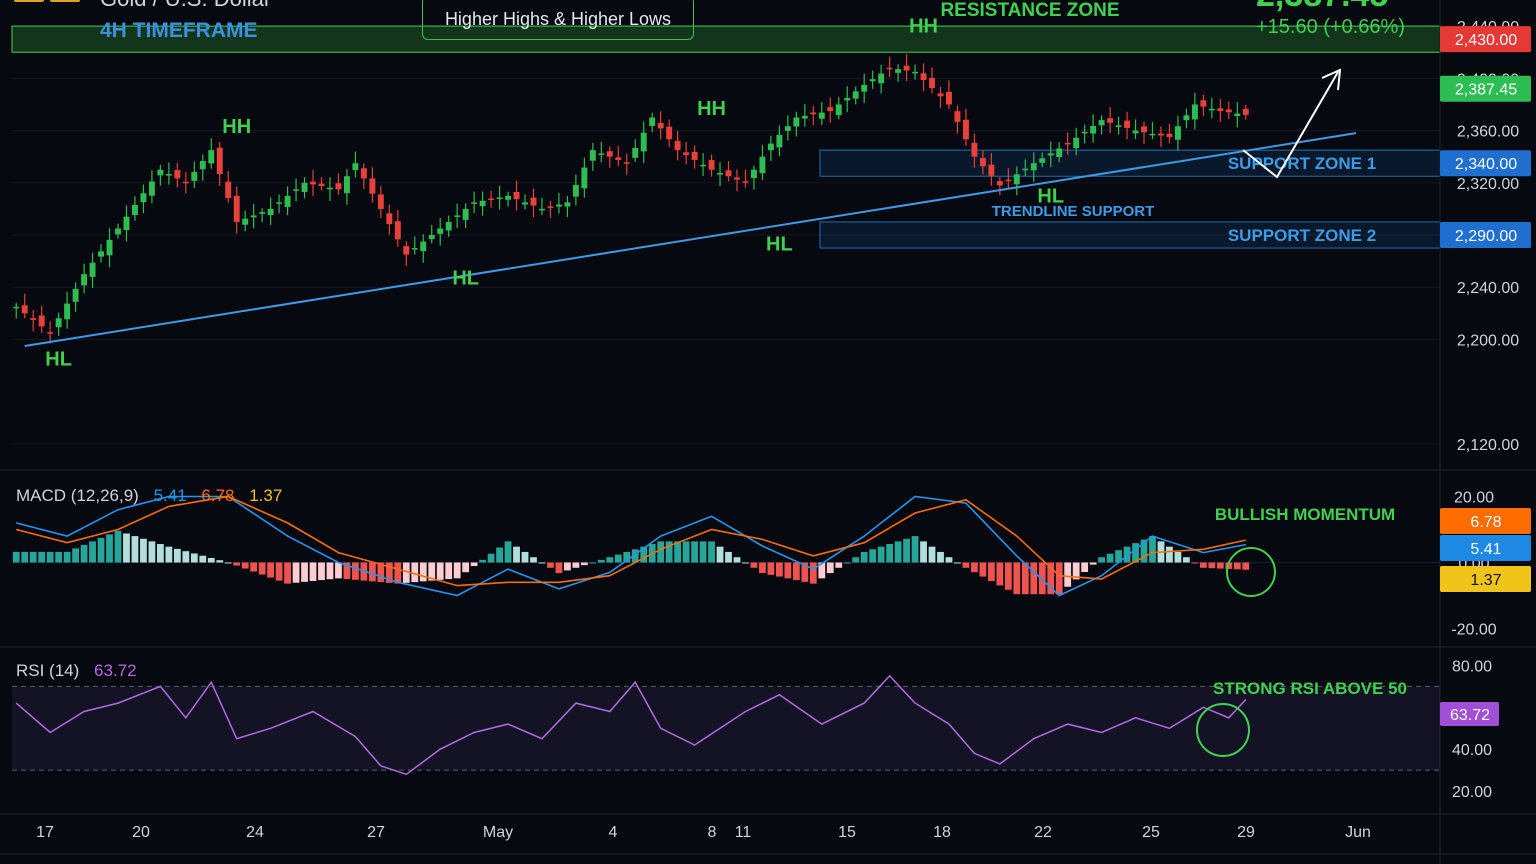 Image resolution: width=1536 pixels, height=864 pixels. Describe the element at coordinates (847, 832) in the screenshot. I see `time-tick-label: 15` at that location.